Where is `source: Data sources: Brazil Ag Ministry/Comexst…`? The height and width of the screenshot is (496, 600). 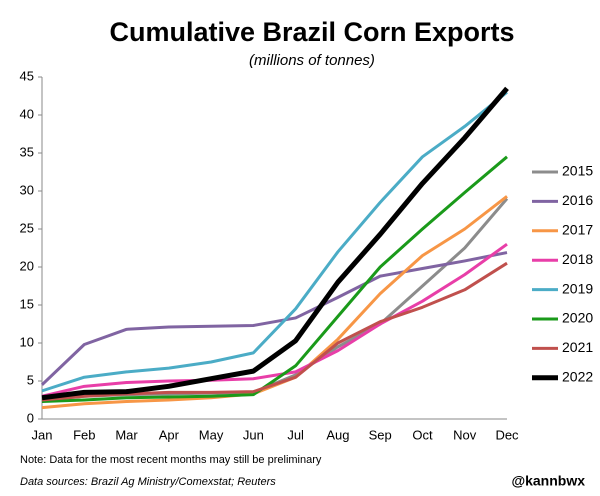
source: Data sources: Brazil Ag Ministry/Comexst… is located at coordinates (148, 482).